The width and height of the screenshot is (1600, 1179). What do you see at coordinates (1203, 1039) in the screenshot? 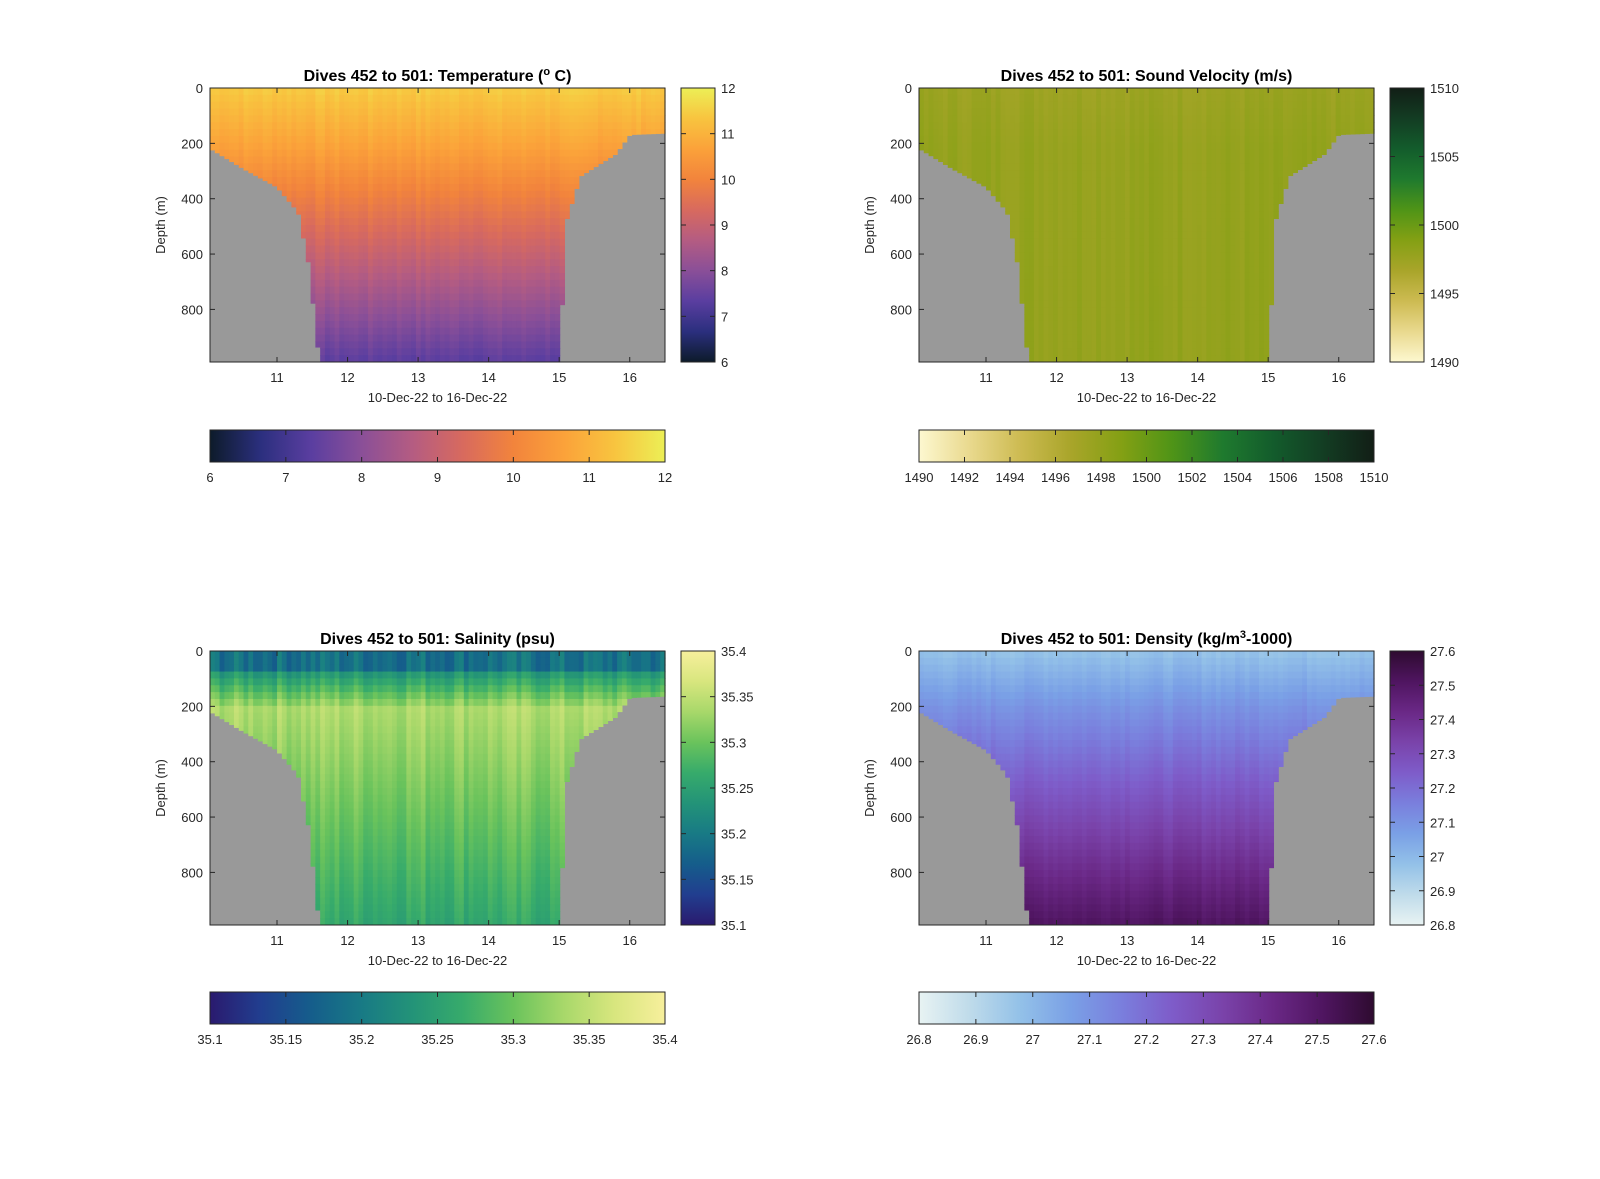
I see `colorbar-bottom-tick-label: 27.3` at bounding box center [1203, 1039].